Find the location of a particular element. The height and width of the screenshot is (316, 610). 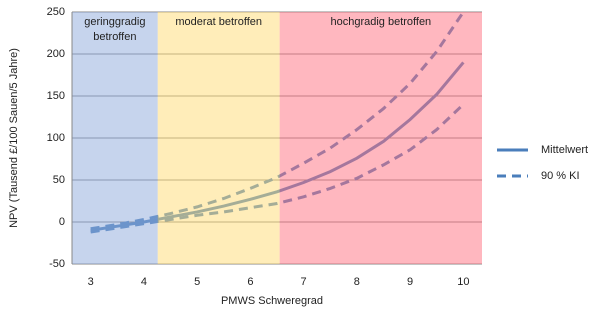

y-axis-title: NPV (Tausend £/100 Sauen/5 Jahre) is located at coordinates (14, 138).